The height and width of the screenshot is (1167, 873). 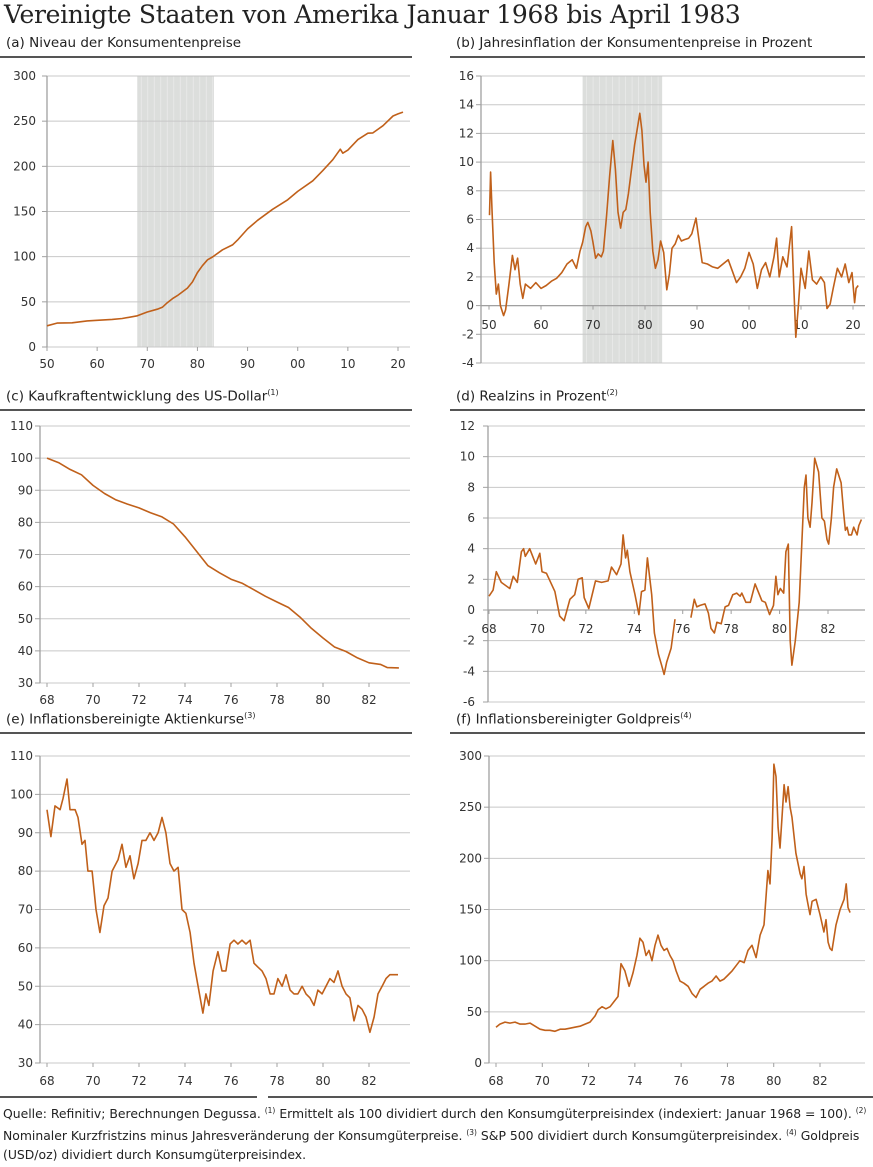 What do you see at coordinates (297, 364) in the screenshot?
I see `x-tick-label: 00` at bounding box center [297, 364].